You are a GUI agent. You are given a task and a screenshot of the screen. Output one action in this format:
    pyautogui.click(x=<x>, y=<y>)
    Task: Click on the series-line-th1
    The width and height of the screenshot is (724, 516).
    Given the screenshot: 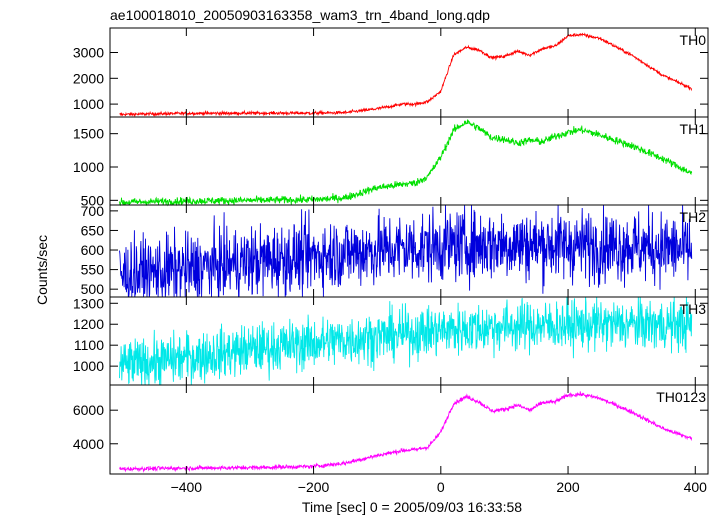 What is the action you would take?
    pyautogui.click(x=406, y=163)
    